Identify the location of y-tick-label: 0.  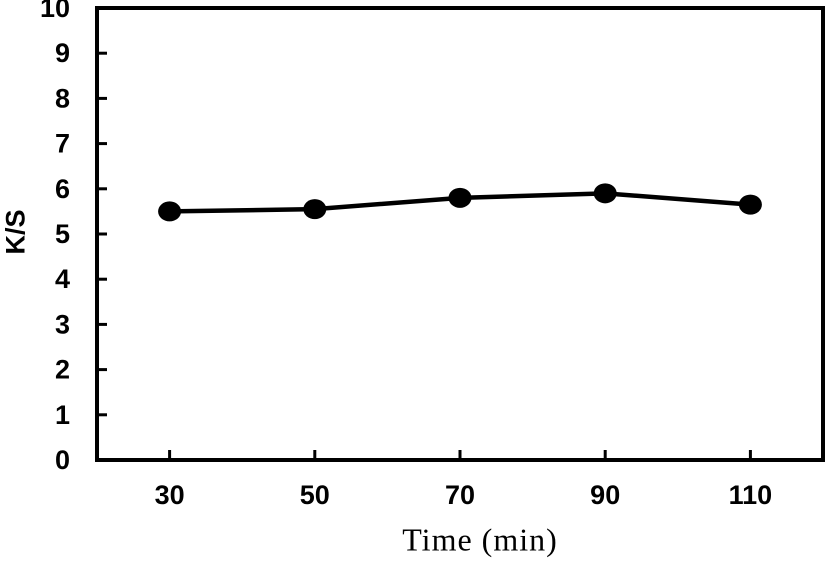
(62, 460).